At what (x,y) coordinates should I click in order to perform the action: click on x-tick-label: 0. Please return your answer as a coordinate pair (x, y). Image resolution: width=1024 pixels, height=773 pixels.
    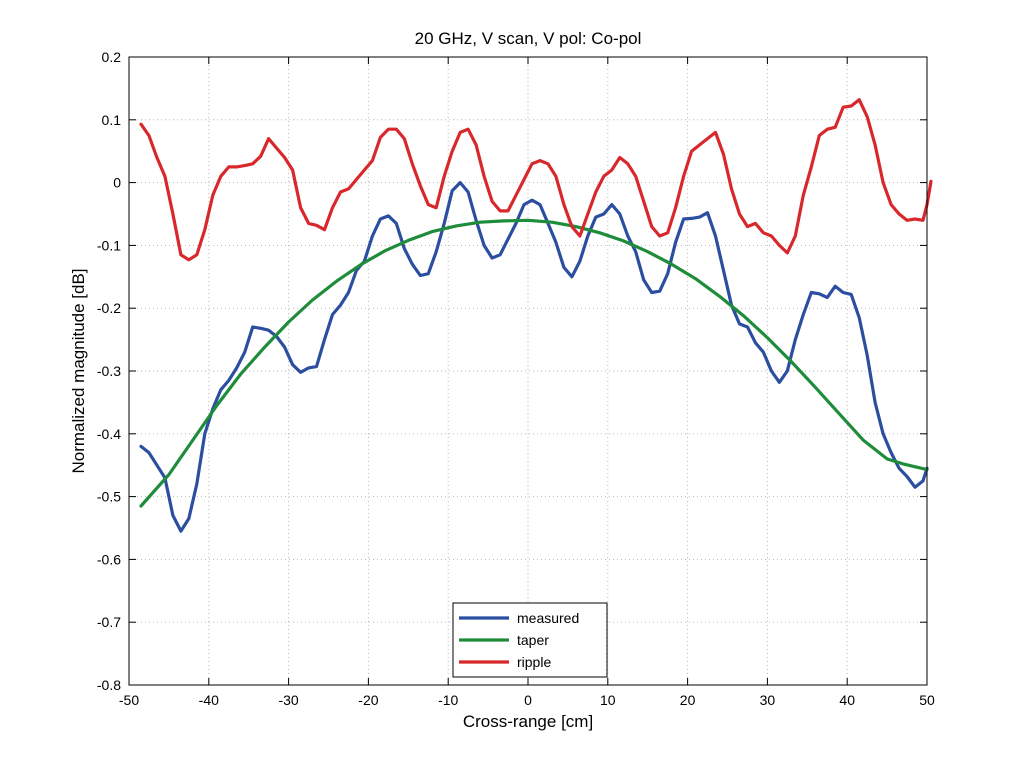
    Looking at the image, I should click on (528, 700).